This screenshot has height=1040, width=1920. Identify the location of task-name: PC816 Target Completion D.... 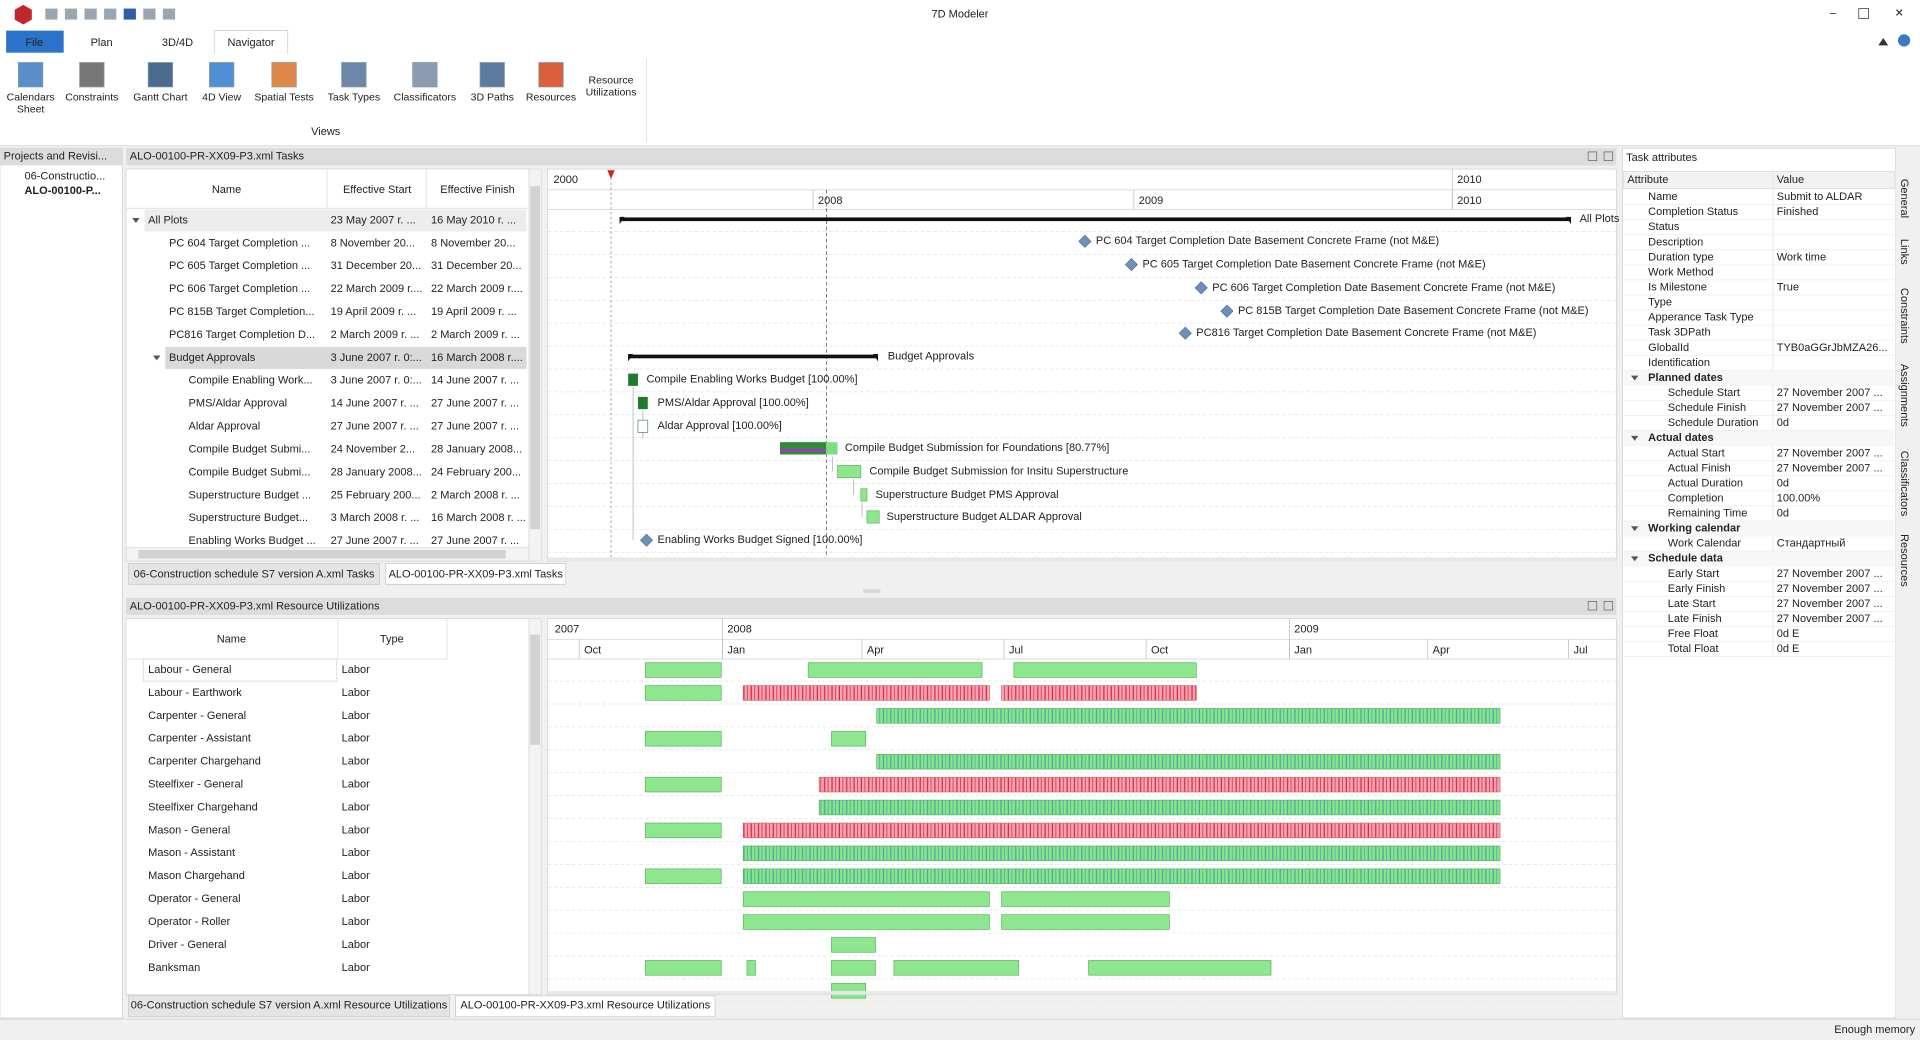
(242, 335).